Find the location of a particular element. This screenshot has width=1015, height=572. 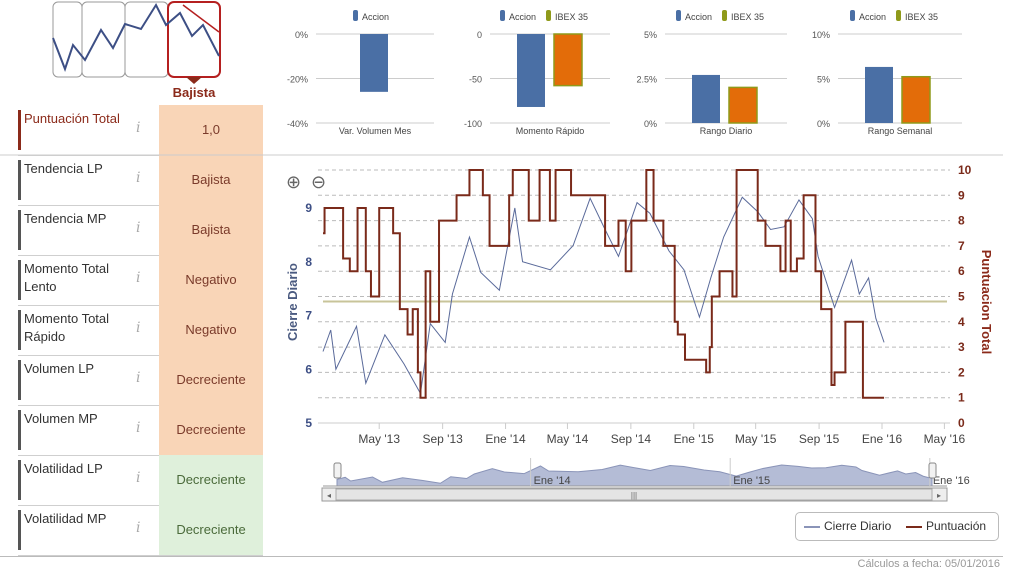

indicator-row: Puntuación Total i 1,0 is located at coordinates (140, 130).